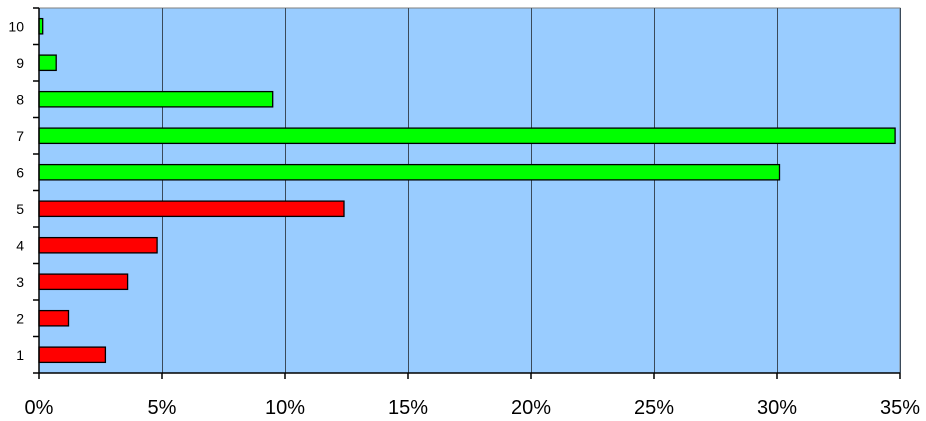 The width and height of the screenshot is (926, 421). What do you see at coordinates (20, 136) in the screenshot?
I see `y-tick-label: 7` at bounding box center [20, 136].